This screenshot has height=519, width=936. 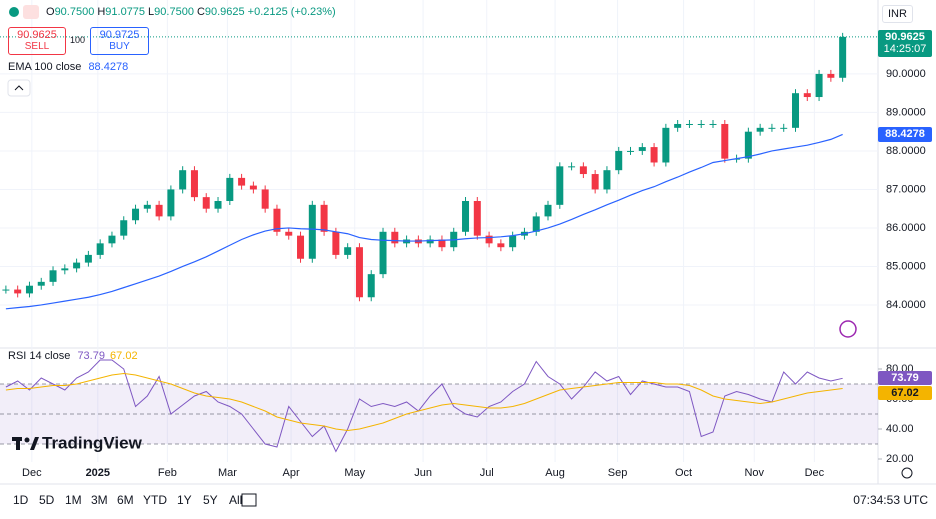 I want to click on ohlc-value: 90.9625, so click(x=224, y=12).